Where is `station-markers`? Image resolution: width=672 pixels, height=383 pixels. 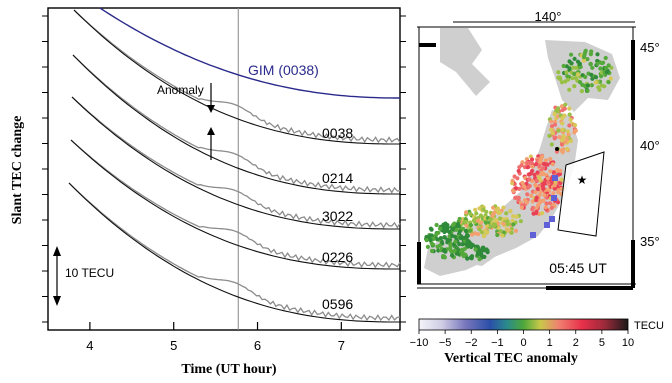 station-markers is located at coordinates (544, 192).